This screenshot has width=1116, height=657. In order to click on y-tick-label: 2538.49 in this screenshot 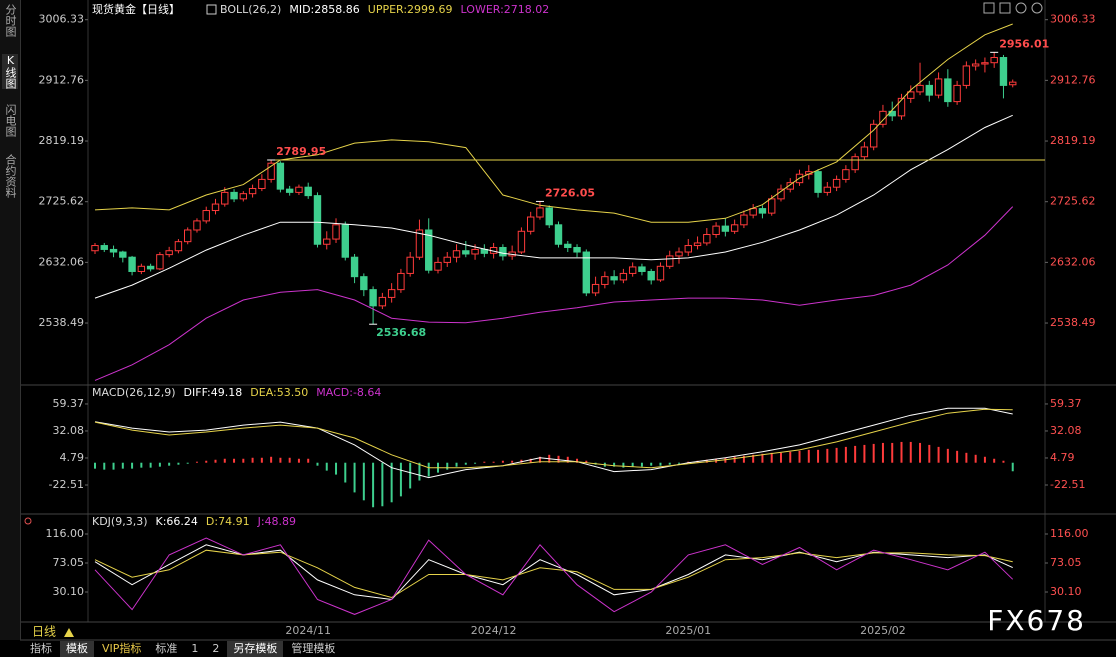, I will do `click(62, 322)`.